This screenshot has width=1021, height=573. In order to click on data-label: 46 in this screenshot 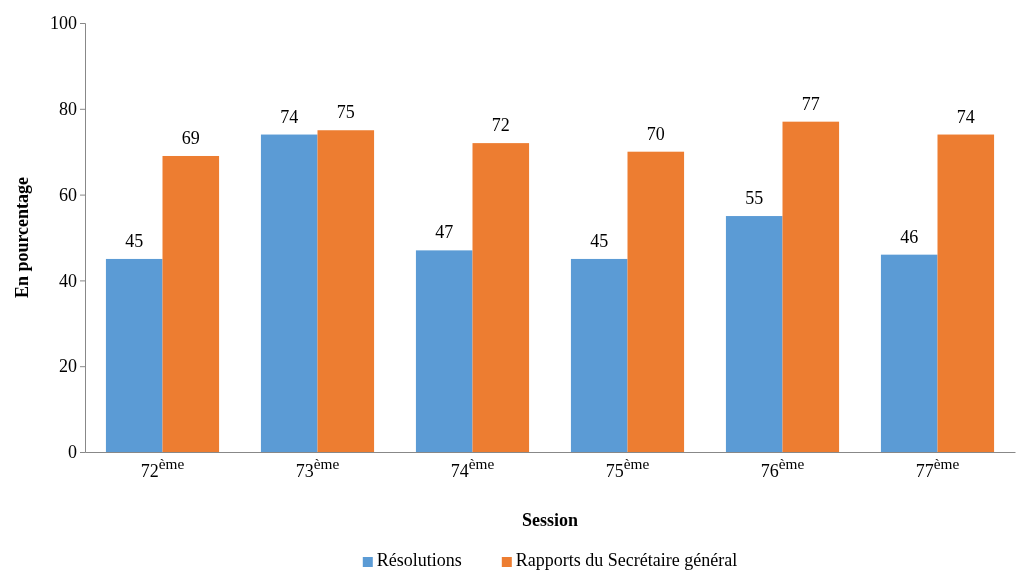, I will do `click(909, 236)`.